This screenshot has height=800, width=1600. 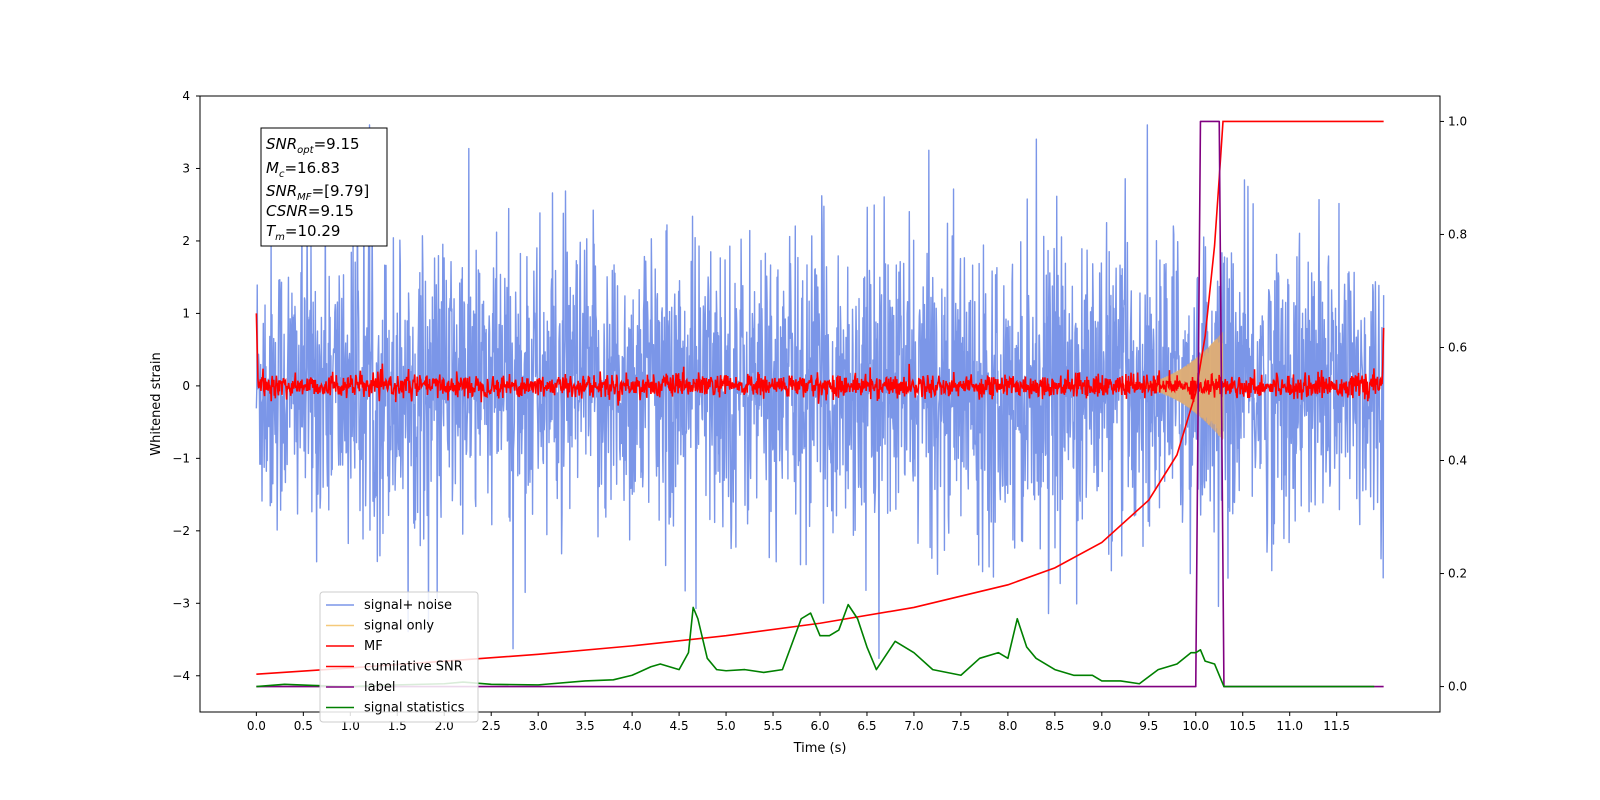 I want to click on y2-tick-label: 0.2, so click(x=1457, y=574).